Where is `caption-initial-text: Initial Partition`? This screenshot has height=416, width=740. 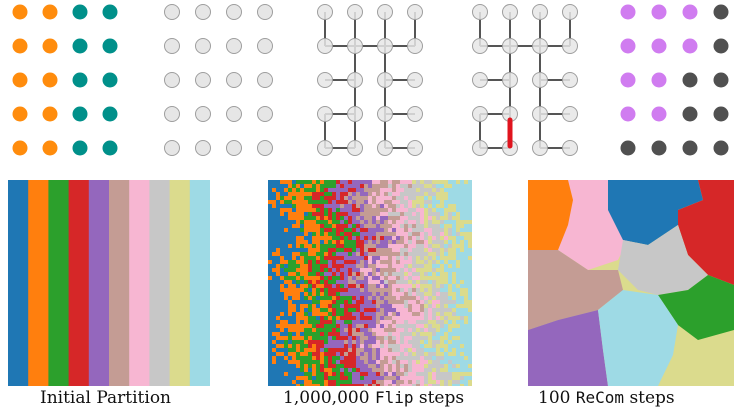
caption-initial-text: Initial Partition is located at coordinates (106, 398).